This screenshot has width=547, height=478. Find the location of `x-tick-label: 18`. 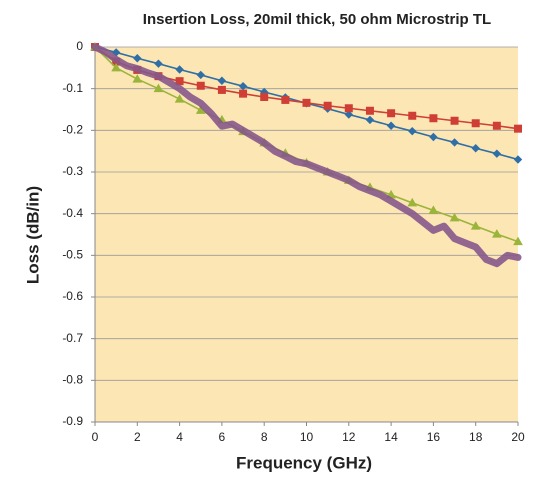

x-tick-label: 18 is located at coordinates (476, 437).